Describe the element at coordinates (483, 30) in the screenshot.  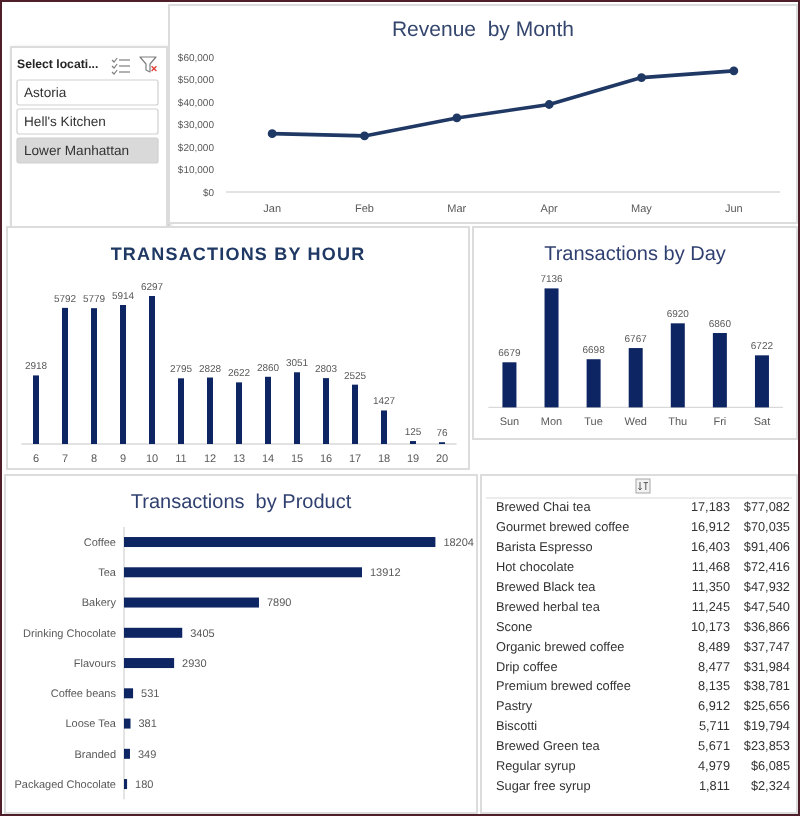
I see `chart-title: Revenue by Month` at that location.